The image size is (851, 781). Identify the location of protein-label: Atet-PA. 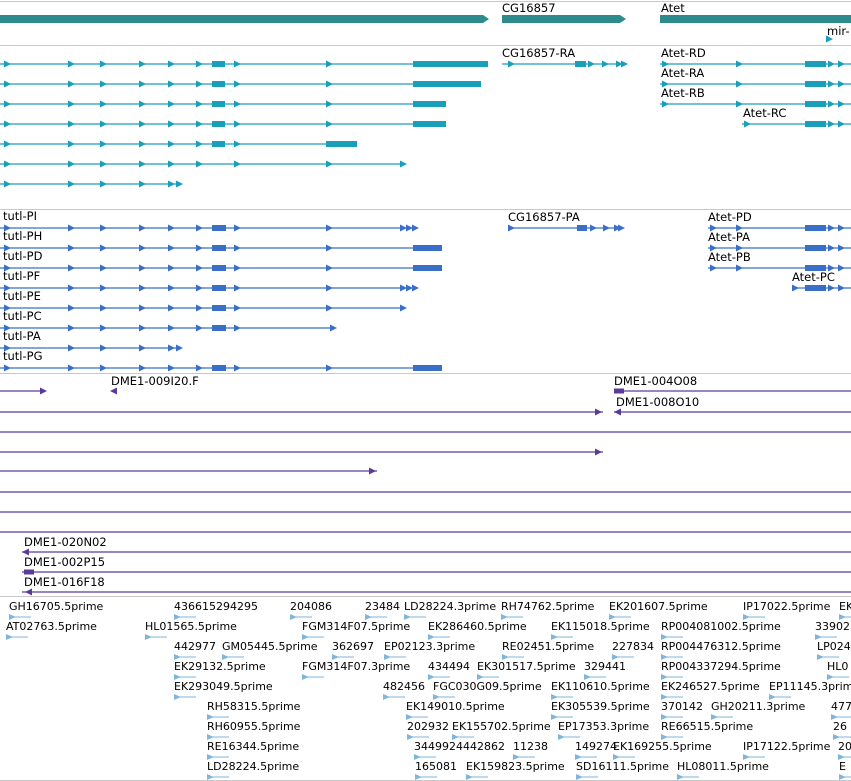
(729, 237).